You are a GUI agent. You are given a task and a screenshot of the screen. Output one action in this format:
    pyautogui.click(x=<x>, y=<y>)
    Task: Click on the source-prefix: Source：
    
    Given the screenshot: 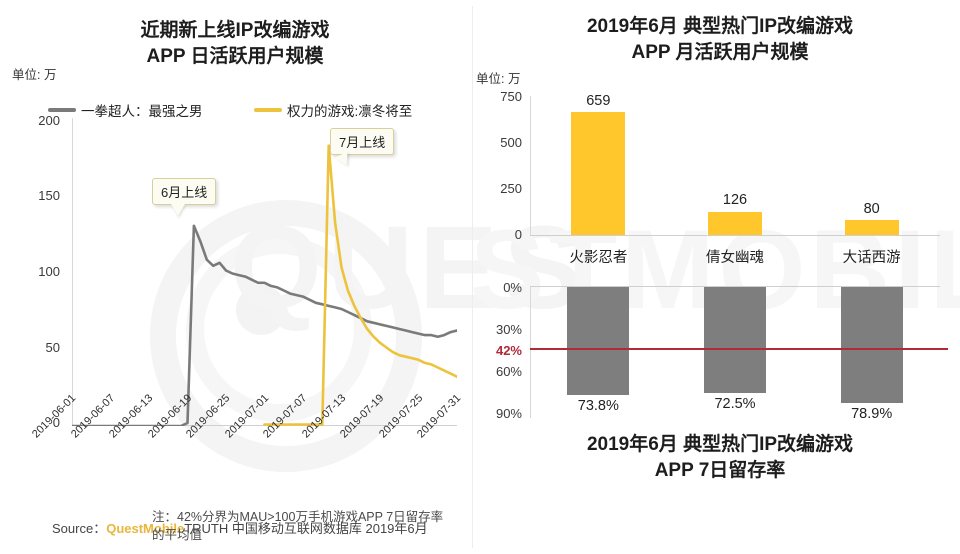 What is the action you would take?
    pyautogui.click(x=79, y=528)
    